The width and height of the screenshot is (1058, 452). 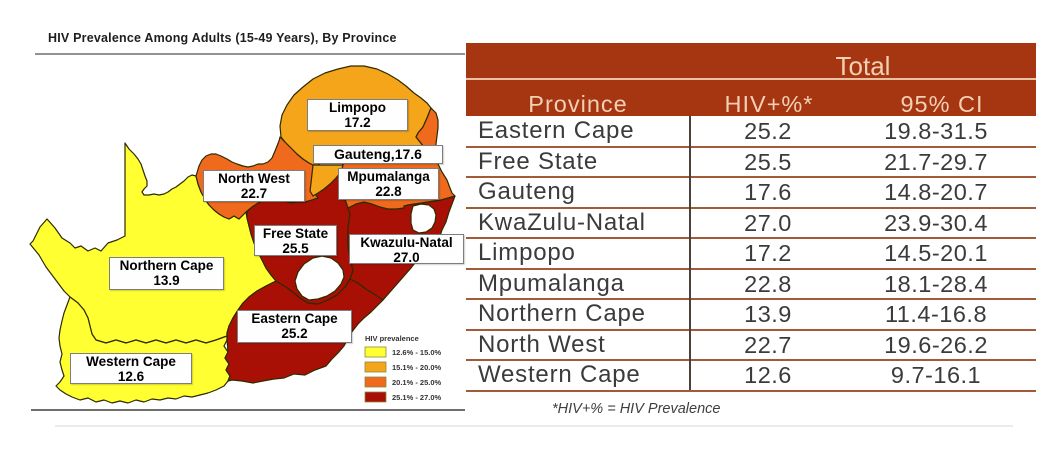 What do you see at coordinates (417, 352) in the screenshot?
I see `svg-text: 12.6% - 15.0%` at bounding box center [417, 352].